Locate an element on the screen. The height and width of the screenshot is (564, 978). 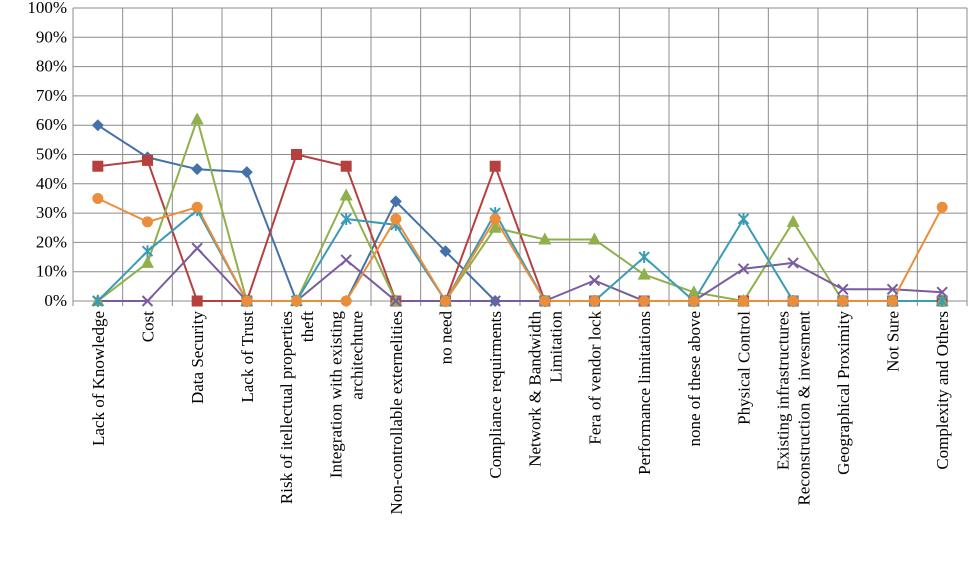
x-category-label: Geographical Proximity is located at coordinates (843, 393).